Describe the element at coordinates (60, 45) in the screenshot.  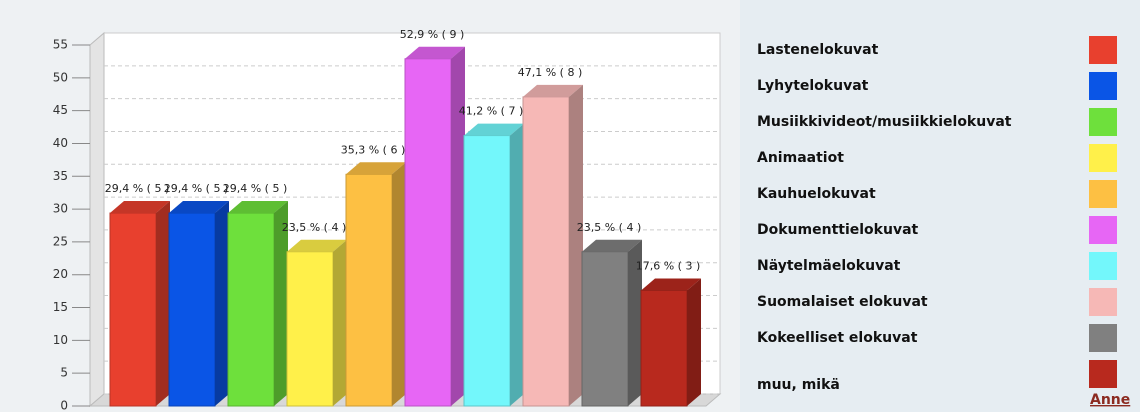
I see `y-tick-label: 55` at that location.